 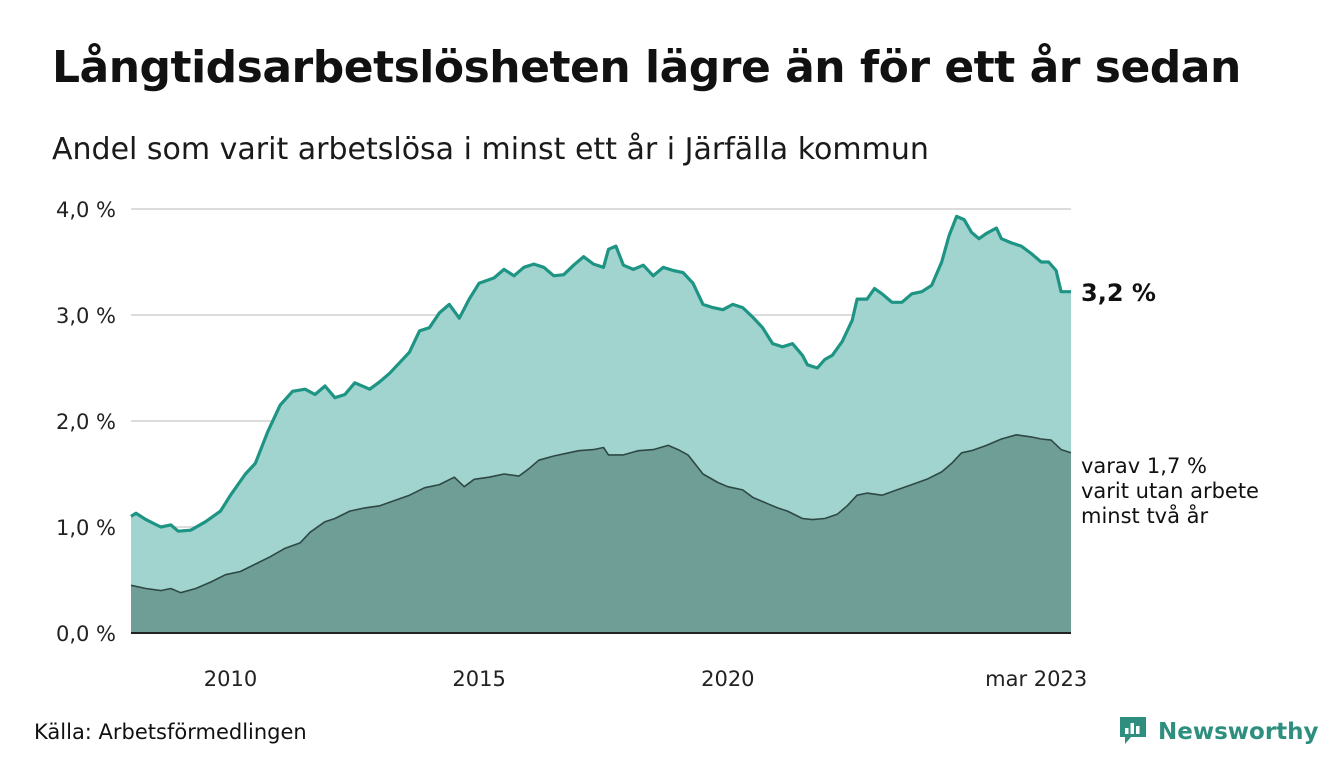 I want to click on brand-name: Newsworthy, so click(x=1238, y=732).